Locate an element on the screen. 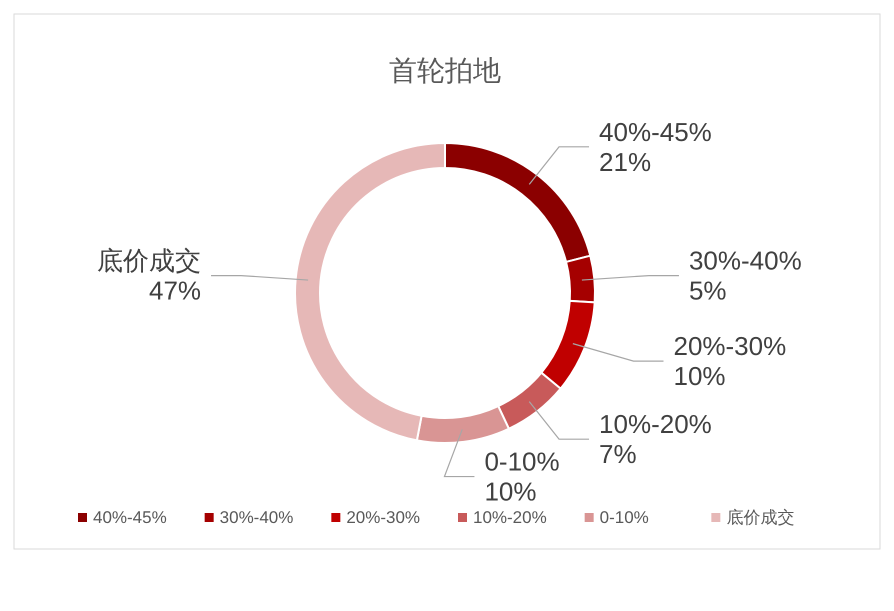  data-label: 21% is located at coordinates (625, 161).